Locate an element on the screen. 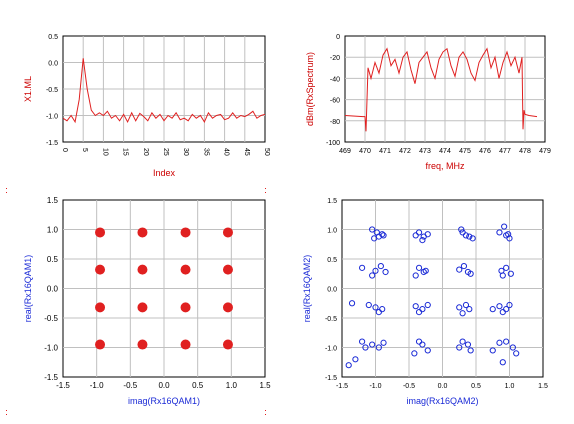 Image resolution: width=574 pixels, height=424 pixels. series-line is located at coordinates (441, 89).